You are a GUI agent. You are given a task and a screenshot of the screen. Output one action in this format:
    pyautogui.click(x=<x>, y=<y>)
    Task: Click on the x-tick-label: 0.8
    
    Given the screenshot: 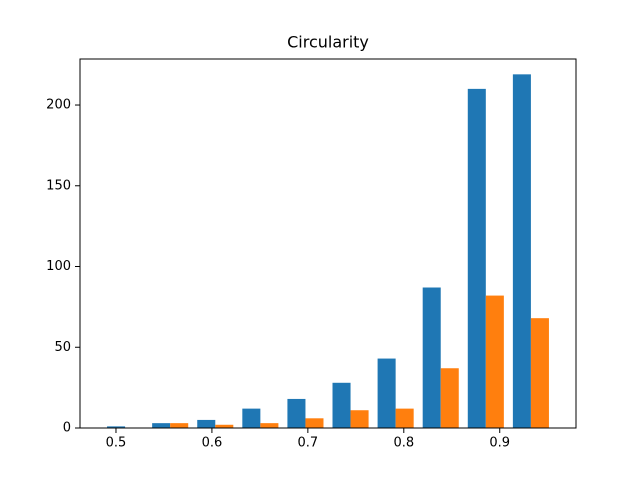 What is the action you would take?
    pyautogui.click(x=403, y=443)
    